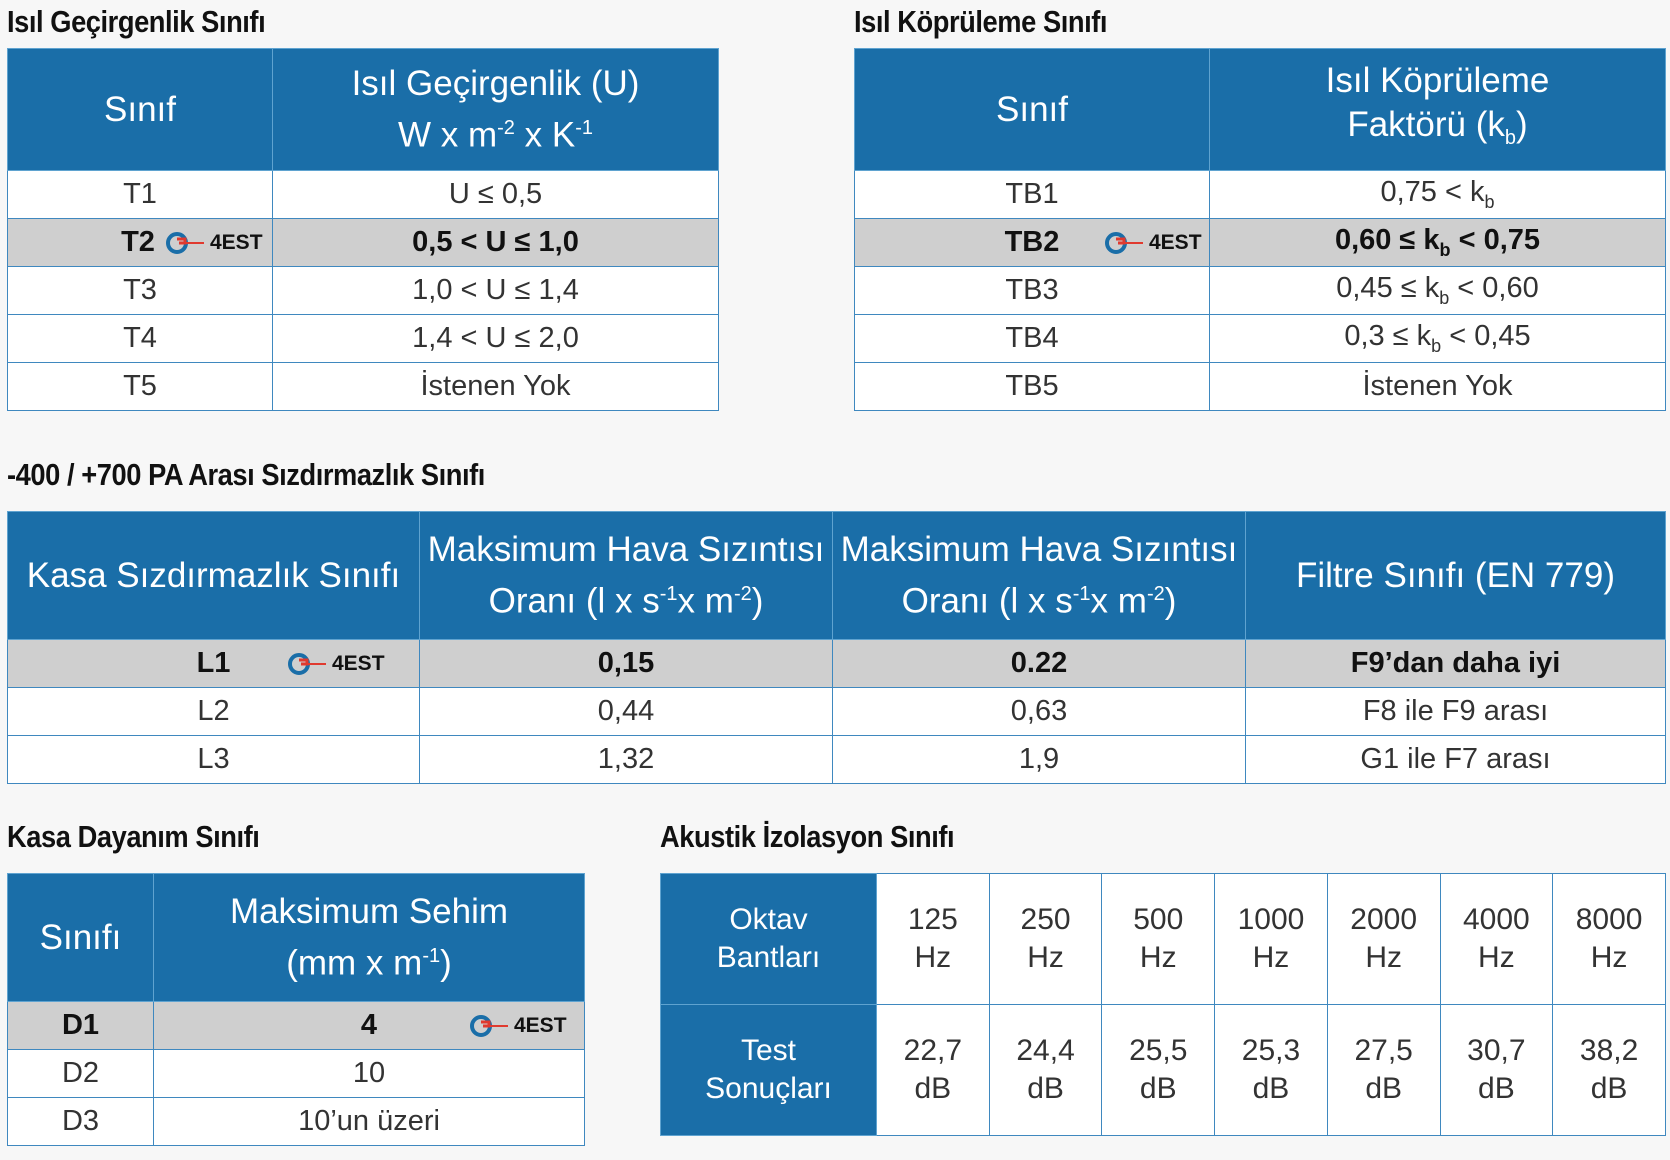 The image size is (1670, 1160). What do you see at coordinates (1158, 1070) in the screenshot?
I see `result-cell: 25,5 dB` at bounding box center [1158, 1070].